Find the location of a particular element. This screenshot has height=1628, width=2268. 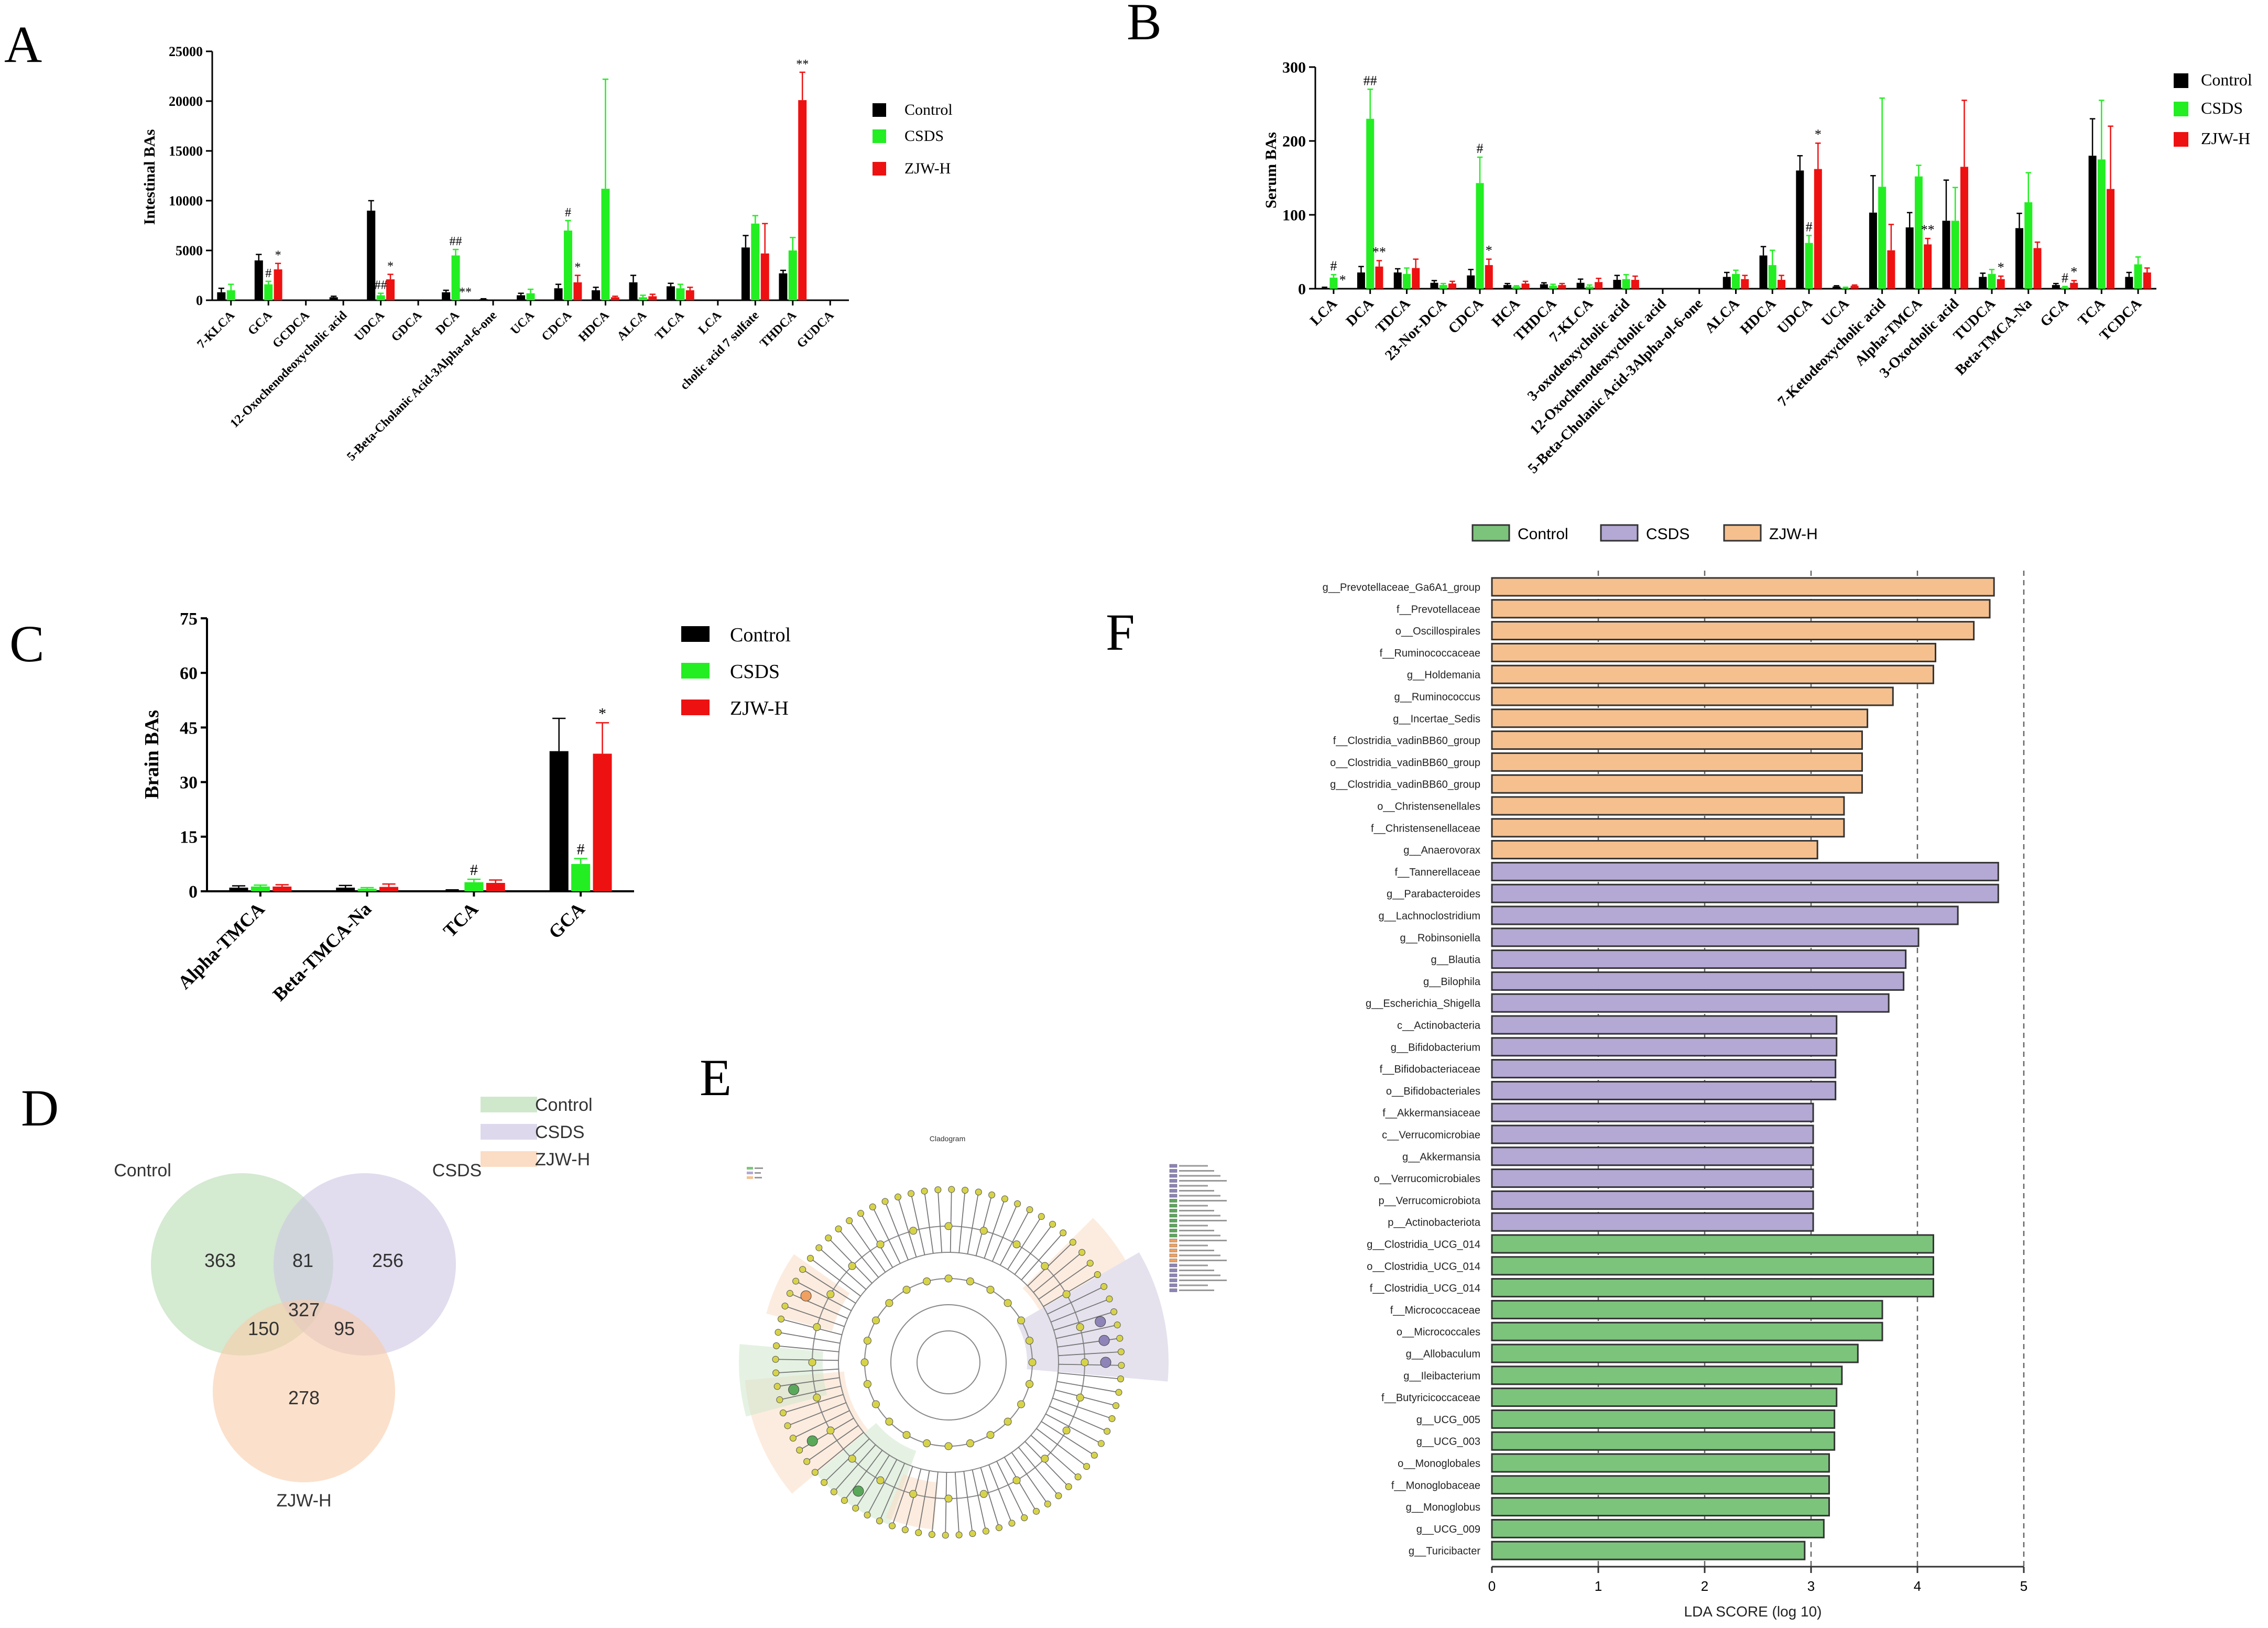

bar-control-alpha-tmca is located at coordinates (238, 889).